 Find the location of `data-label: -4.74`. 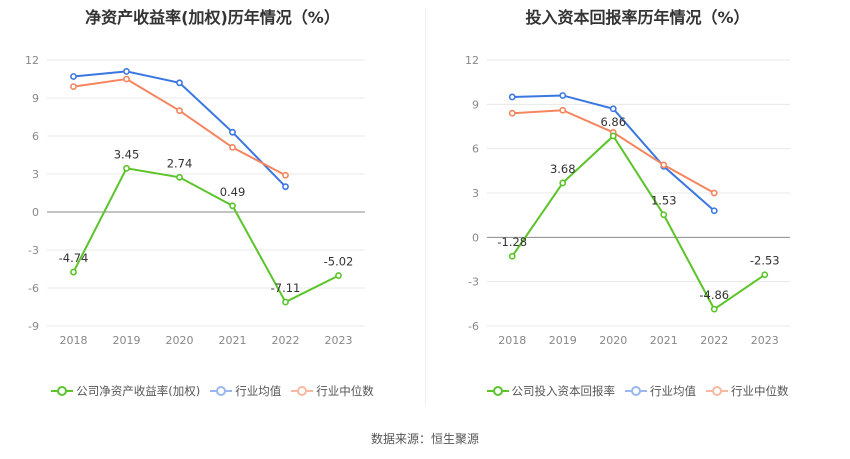

data-label: -4.74 is located at coordinates (74, 258).